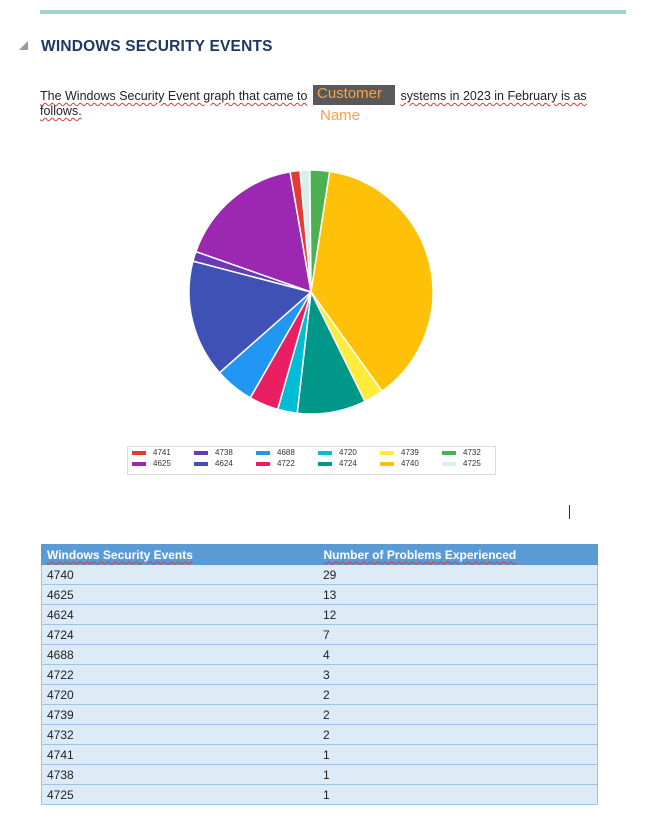 The image size is (645, 823). I want to click on table-row: 4688 4, so click(319, 654).